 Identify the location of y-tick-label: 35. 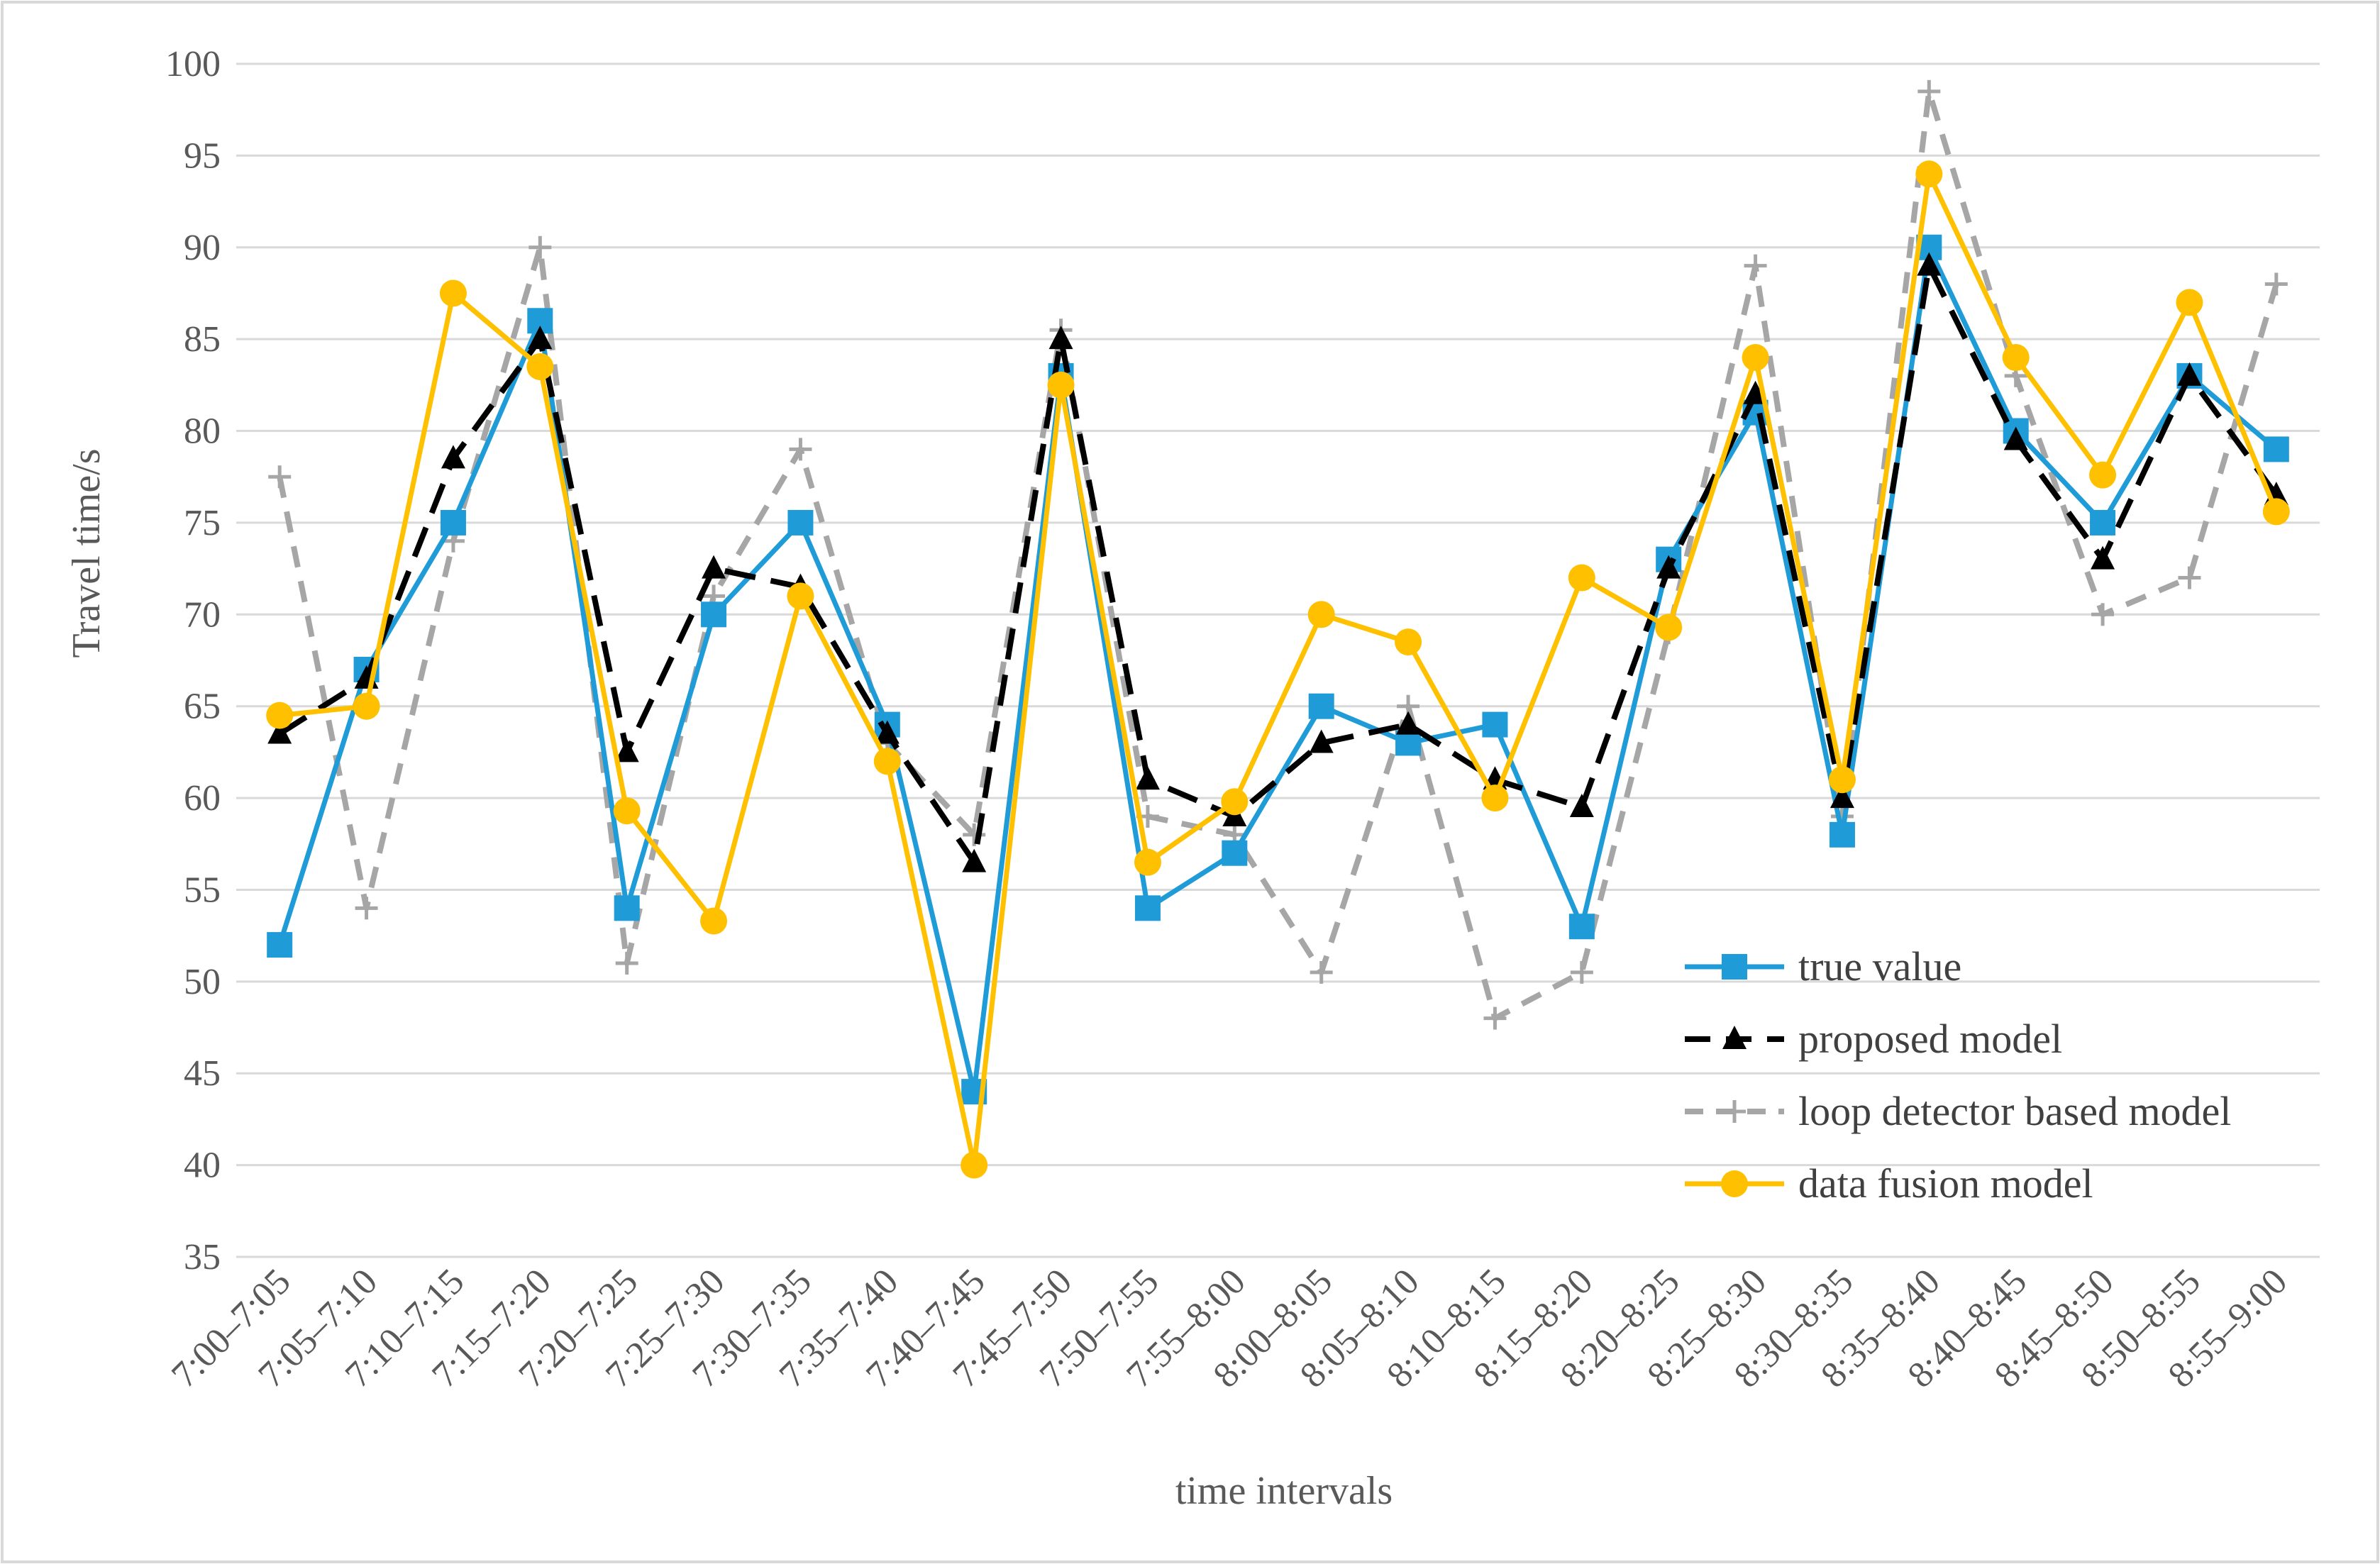
(203, 1257).